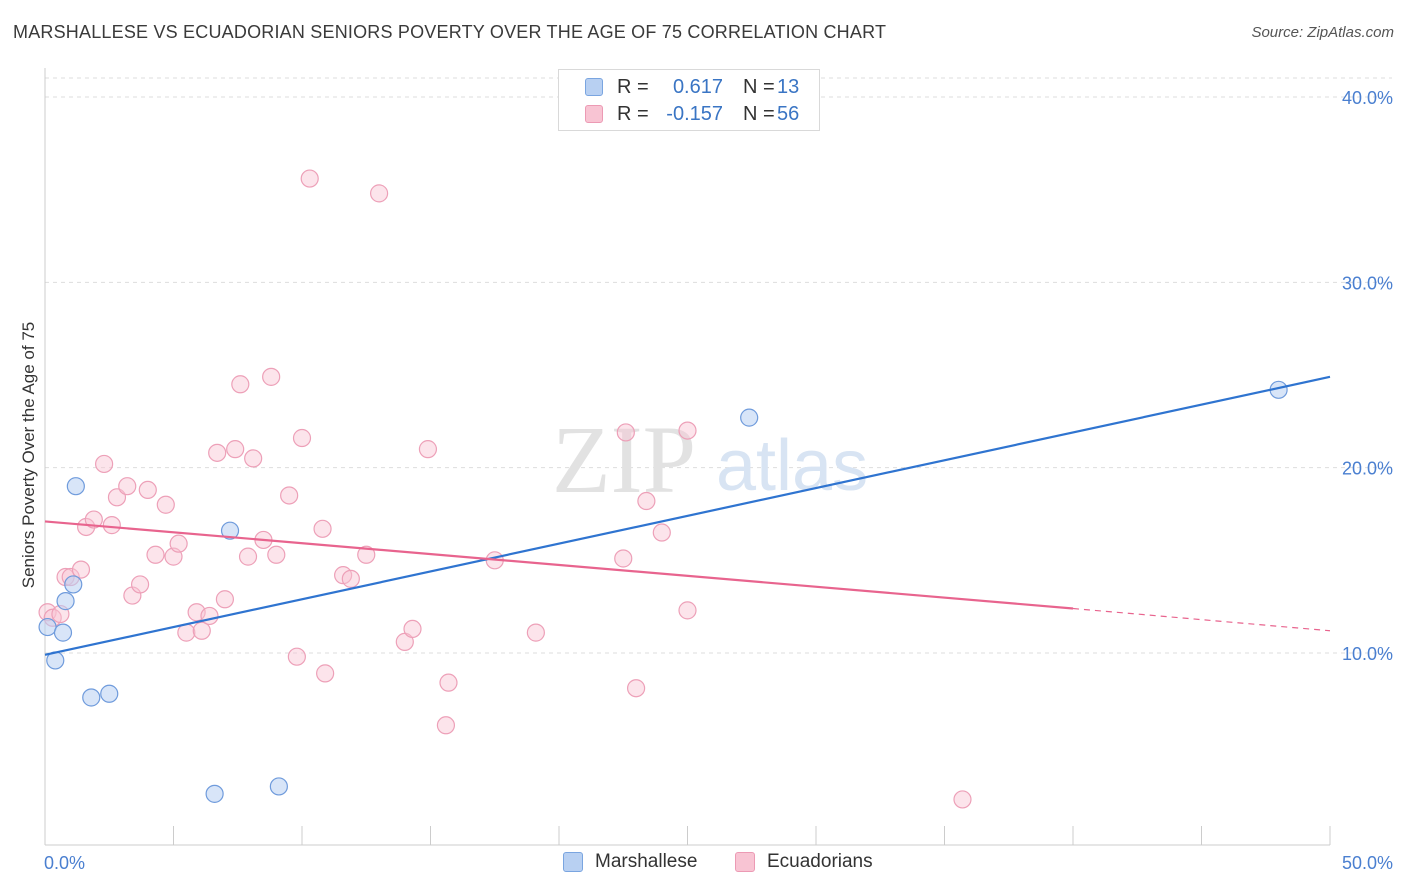 The image size is (1406, 892). I want to click on n-value: 13, so click(788, 86).